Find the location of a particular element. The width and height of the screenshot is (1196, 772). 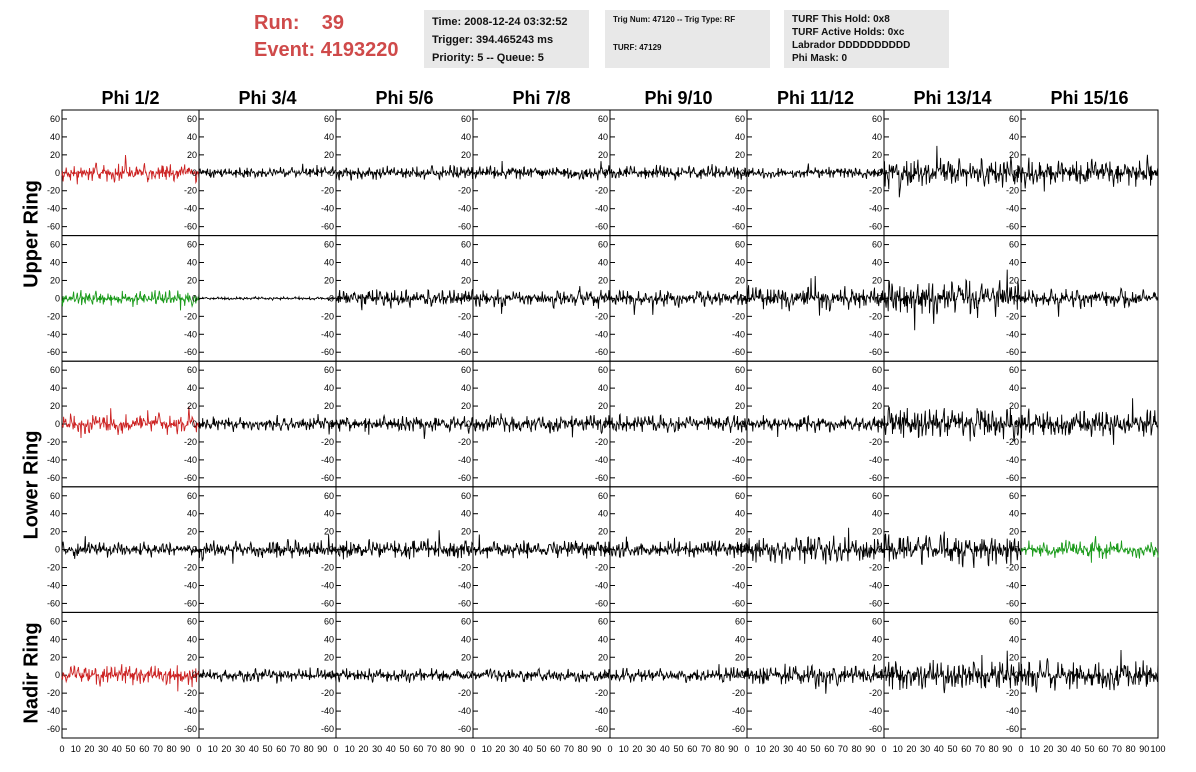

x-tick-label: 20 is located at coordinates (89, 749).